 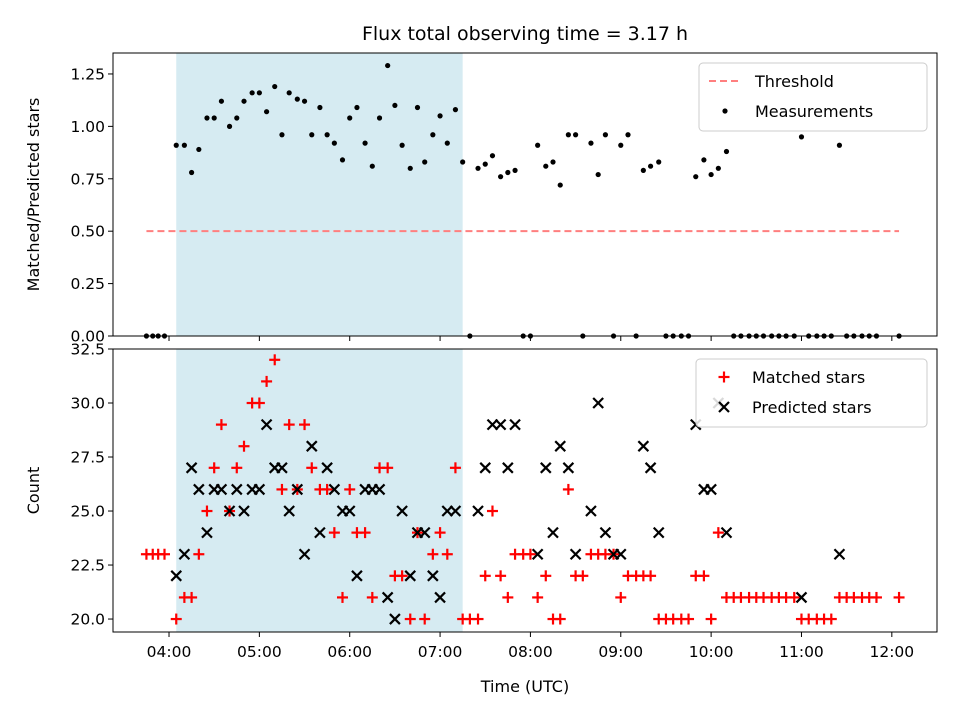 I want to click on x-axis-label: Time (UTC), so click(x=524, y=686).